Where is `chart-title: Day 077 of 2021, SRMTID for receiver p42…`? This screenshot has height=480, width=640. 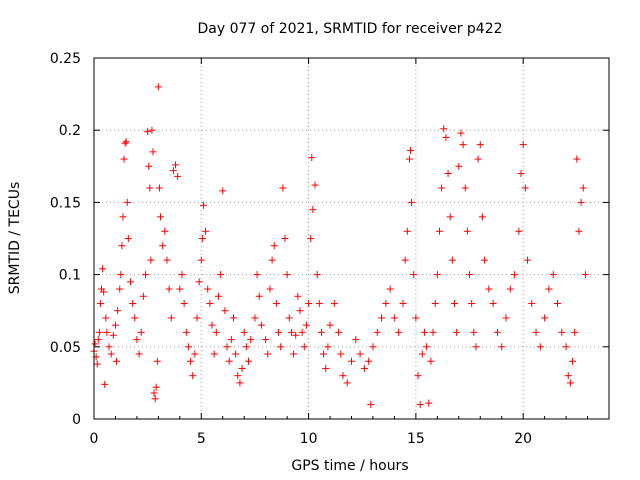
chart-title: Day 077 of 2021, SRMTID for receiver p42… is located at coordinates (349, 29).